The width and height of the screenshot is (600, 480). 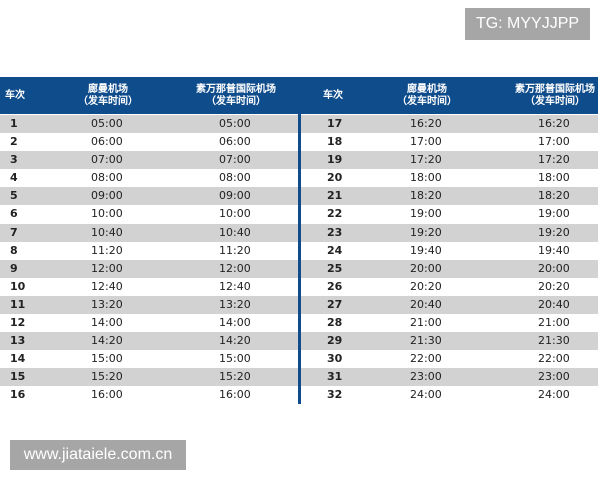 I want to click on dmk-departure-time: 12:40, so click(x=107, y=286).